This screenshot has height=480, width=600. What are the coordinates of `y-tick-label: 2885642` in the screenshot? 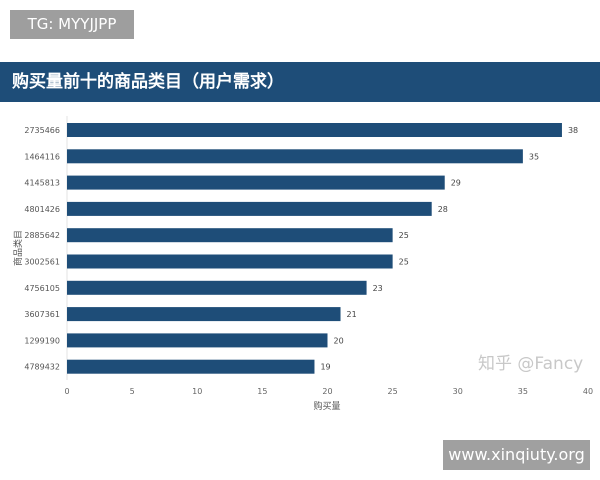 It's located at (42, 235).